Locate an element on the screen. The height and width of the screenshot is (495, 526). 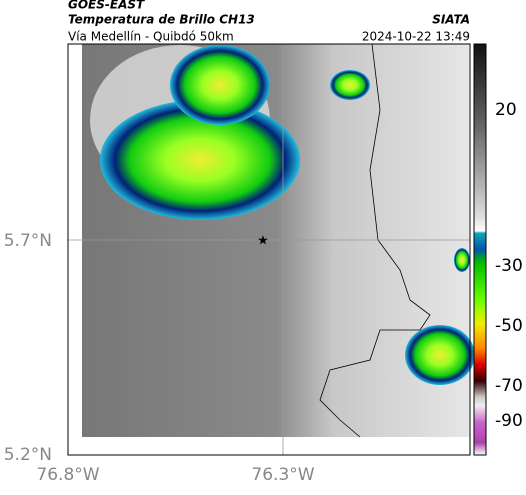
agency: SIATA is located at coordinates (451, 20).